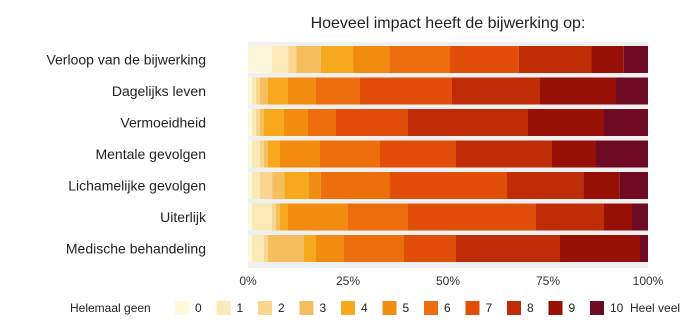  Describe the element at coordinates (150, 154) in the screenshot. I see `row-label: Mentale gevolgen` at that location.